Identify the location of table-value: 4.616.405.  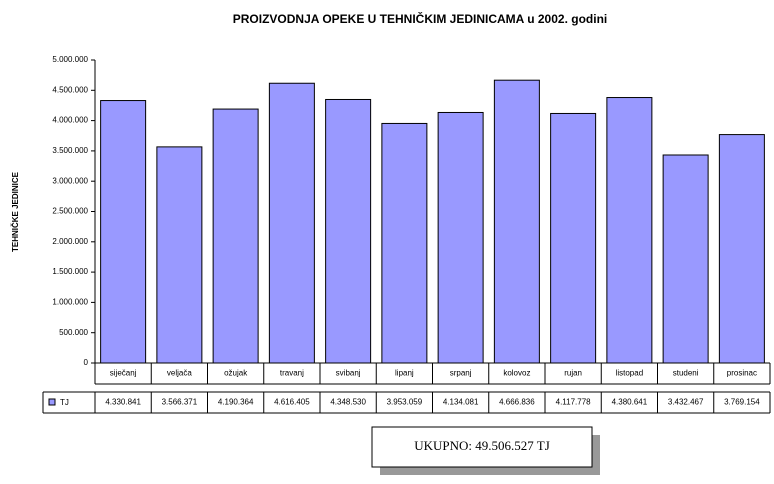
(292, 402).